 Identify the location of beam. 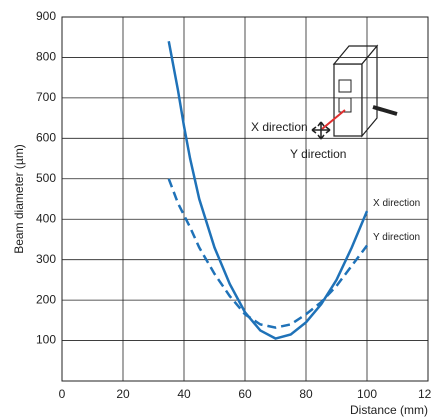
(333, 119).